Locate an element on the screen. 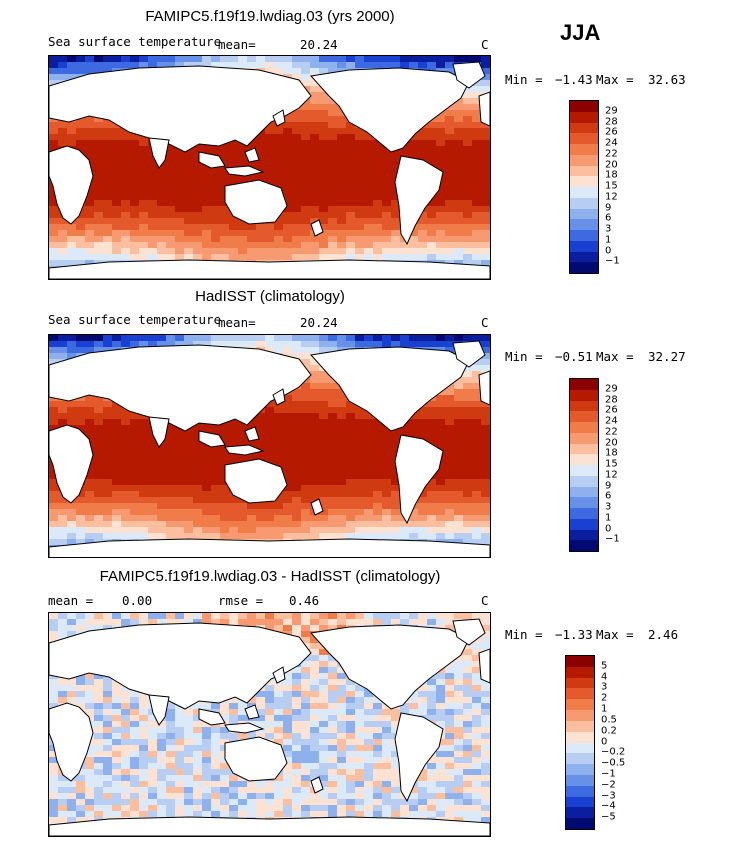 The image size is (733, 846). colorbar-tick-label: 6 is located at coordinates (608, 496).